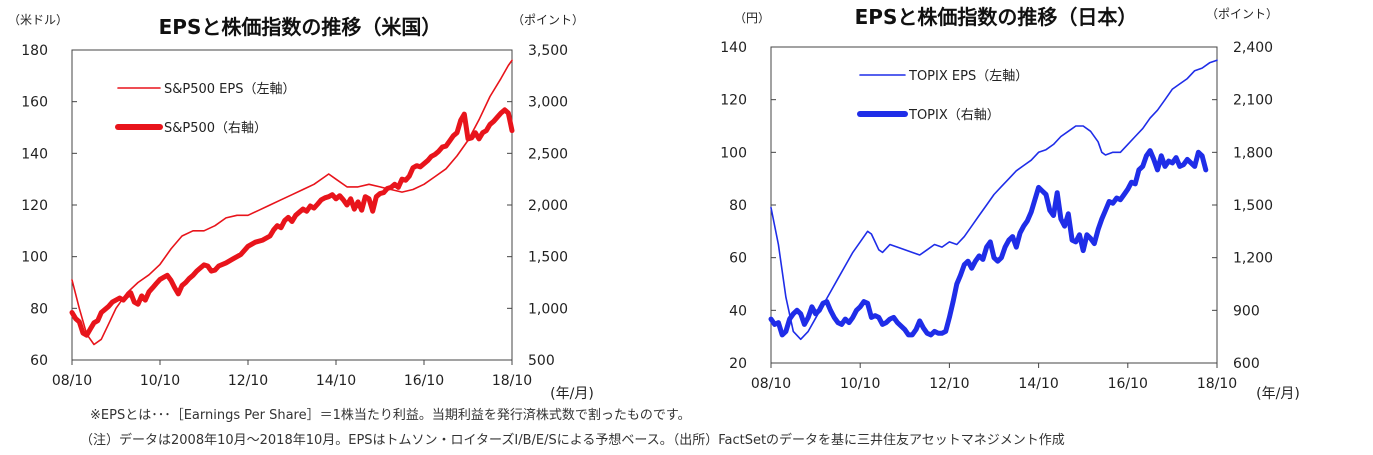 The width and height of the screenshot is (1373, 455). Describe the element at coordinates (752, 18) in the screenshot. I see `left-axis-unit: （円）` at that location.